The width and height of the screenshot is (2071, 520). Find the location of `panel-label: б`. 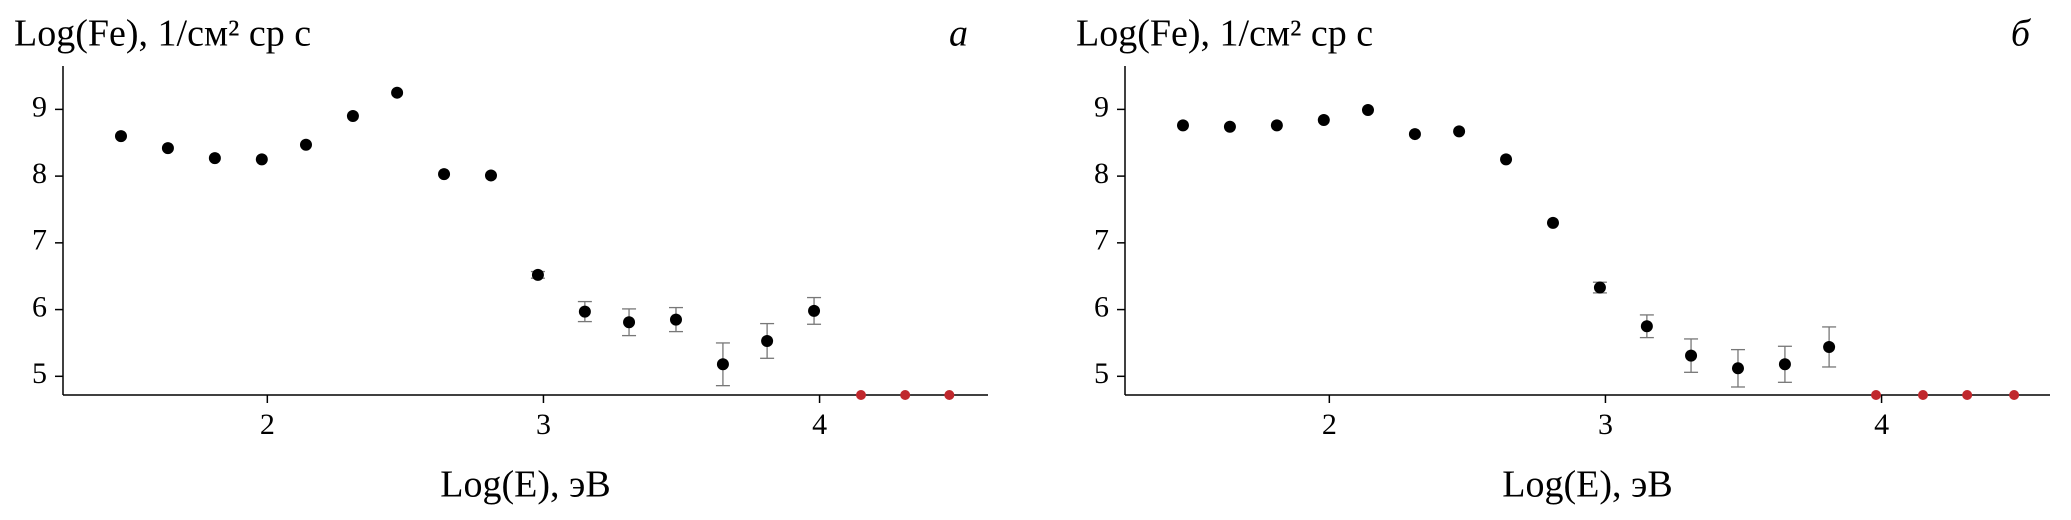

panel-label: б is located at coordinates (2021, 34).